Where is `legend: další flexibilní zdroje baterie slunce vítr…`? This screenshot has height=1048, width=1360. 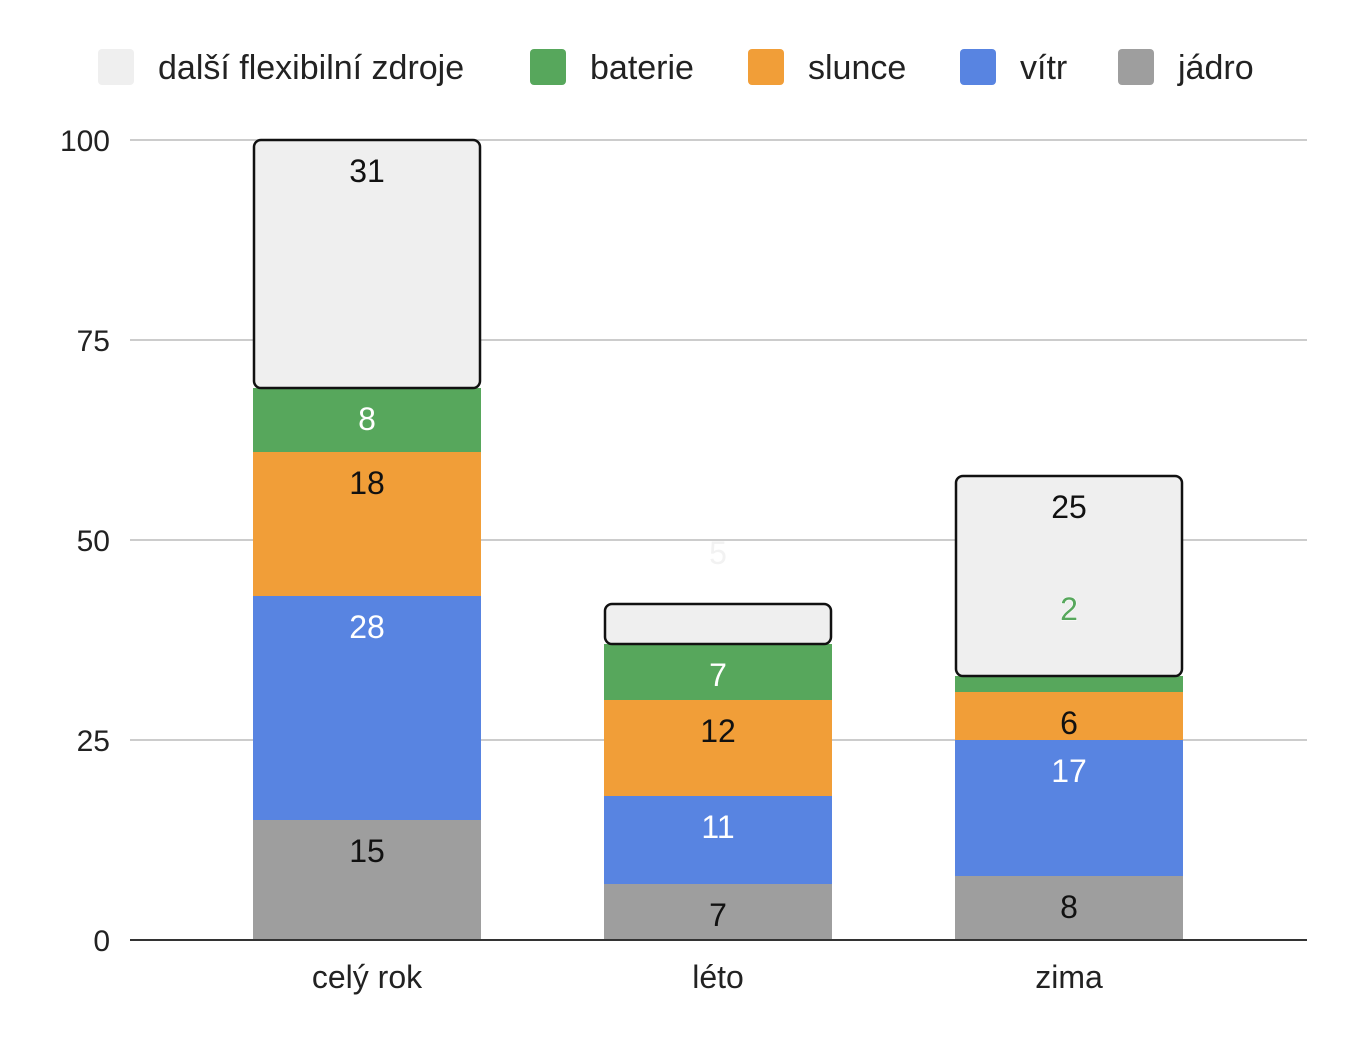
legend: další flexibilní zdroje baterie slunce vítr… is located at coordinates (676, 68).